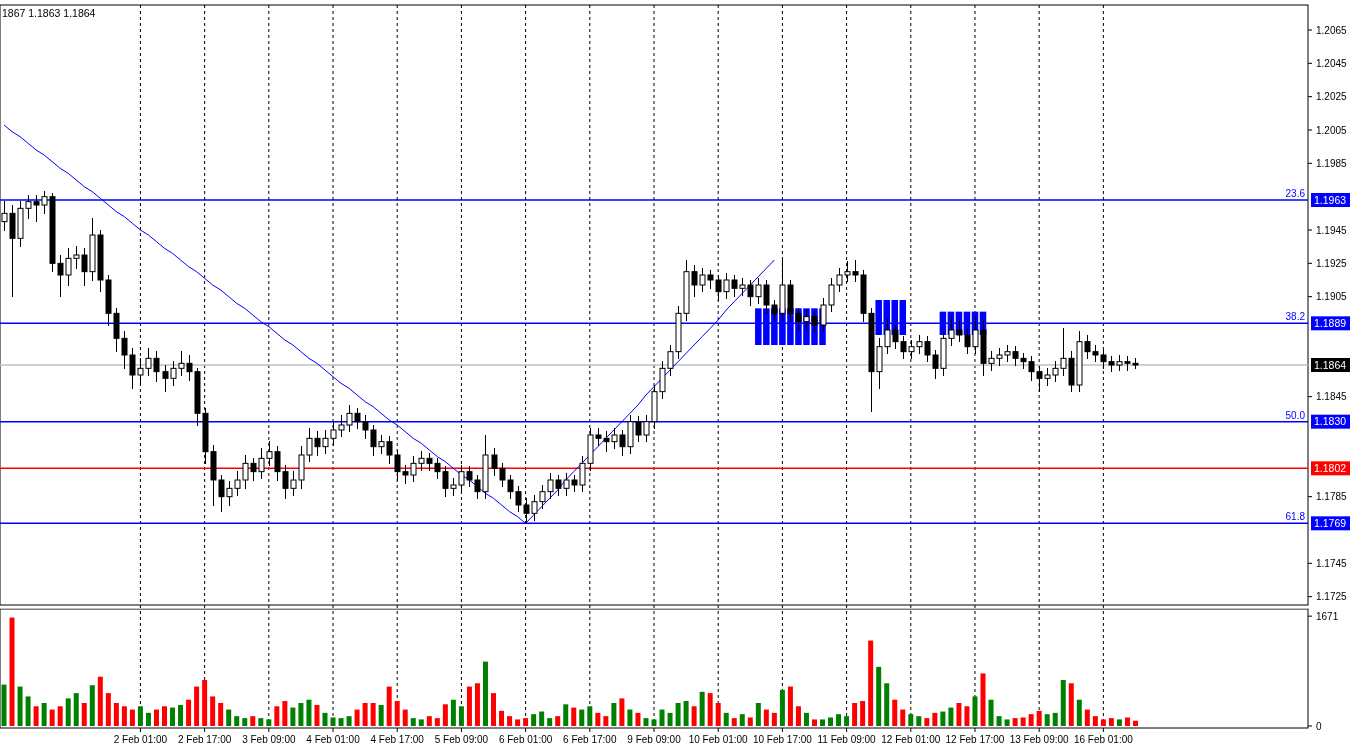 The width and height of the screenshot is (1350, 750). What do you see at coordinates (204, 739) in the screenshot?
I see `x-tick-label: 2 Feb 17:00` at bounding box center [204, 739].